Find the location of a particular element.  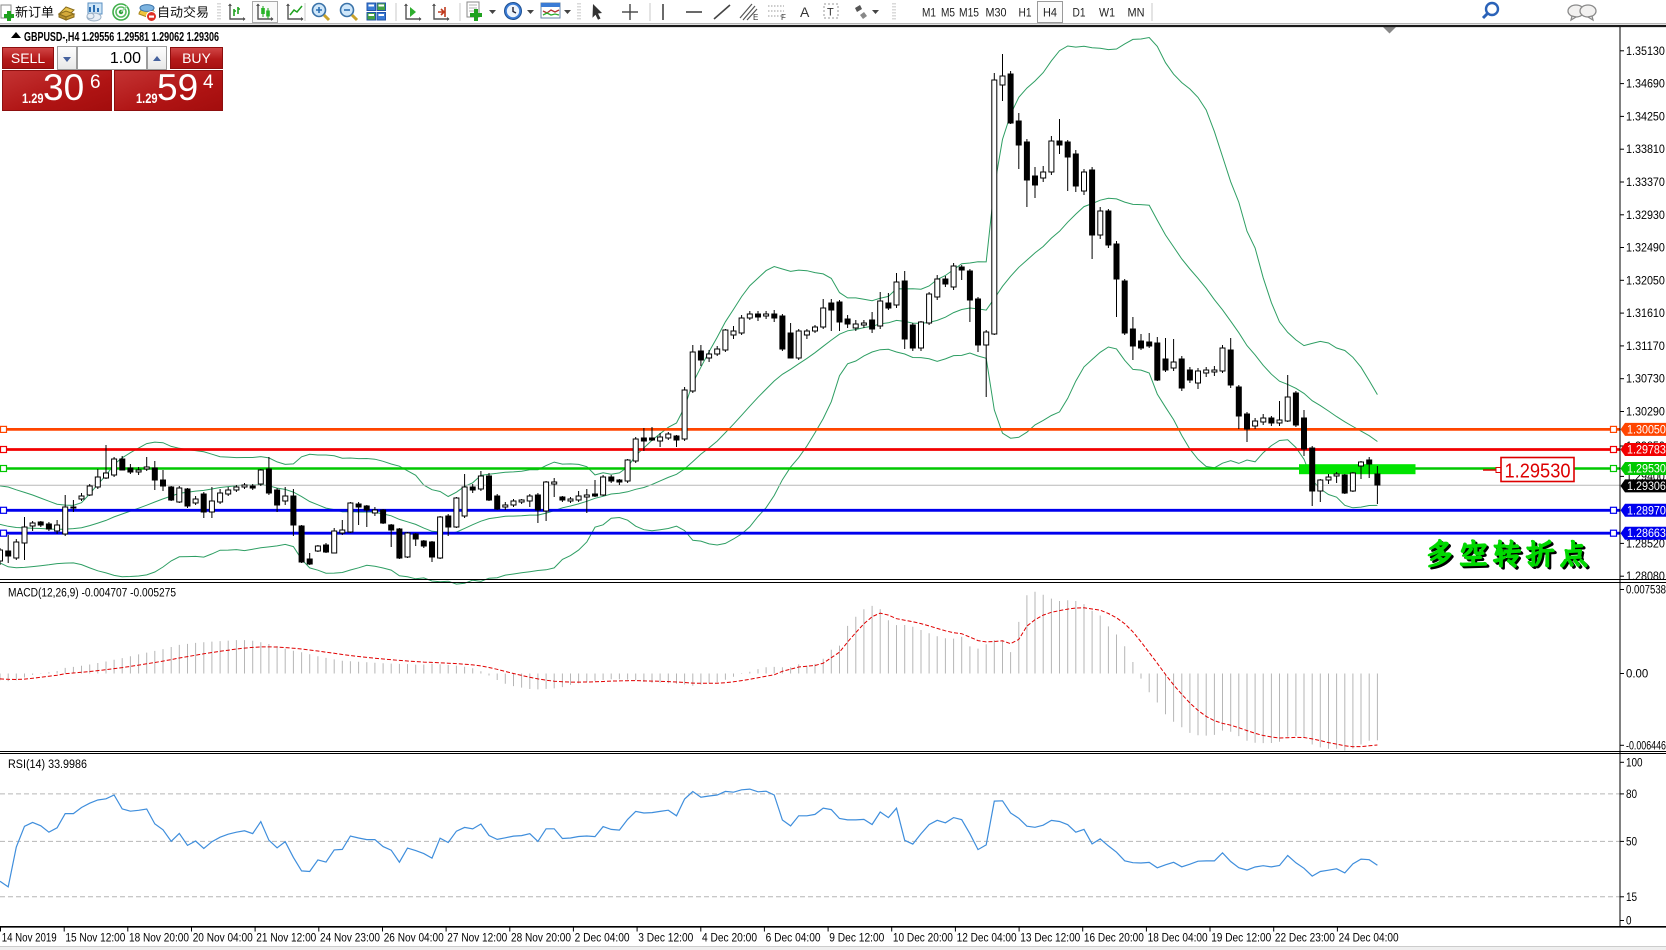

svg-text: 1.32050 is located at coordinates (1645, 280).